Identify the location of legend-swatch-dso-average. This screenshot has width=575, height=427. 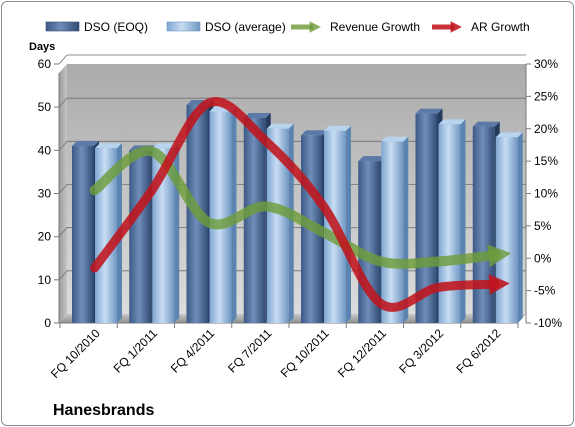
(183, 26).